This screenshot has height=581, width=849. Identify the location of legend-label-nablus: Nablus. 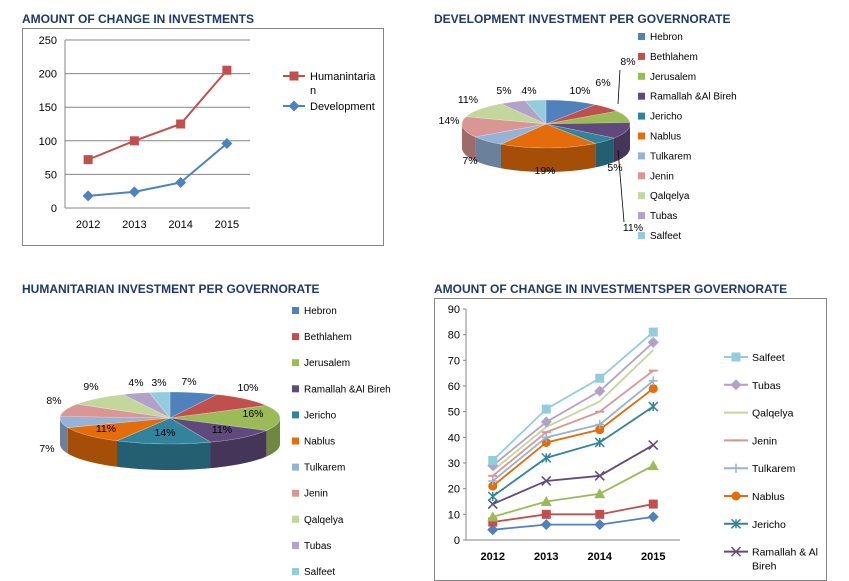
(768, 497).